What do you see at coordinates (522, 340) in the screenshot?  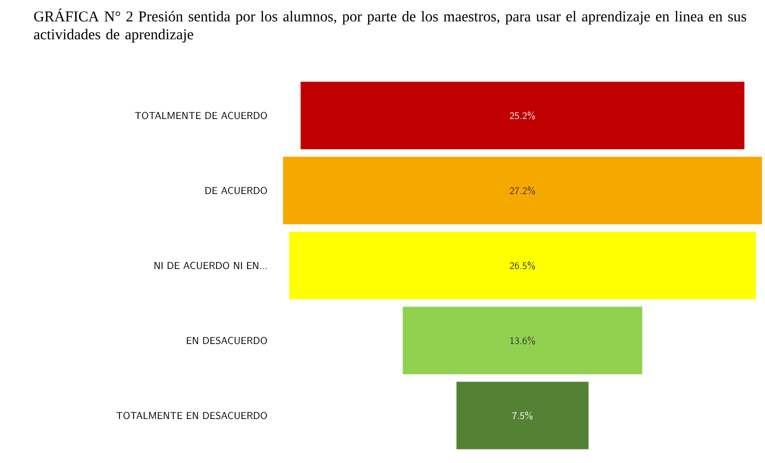 I see `data-label: 13.6%` at bounding box center [522, 340].